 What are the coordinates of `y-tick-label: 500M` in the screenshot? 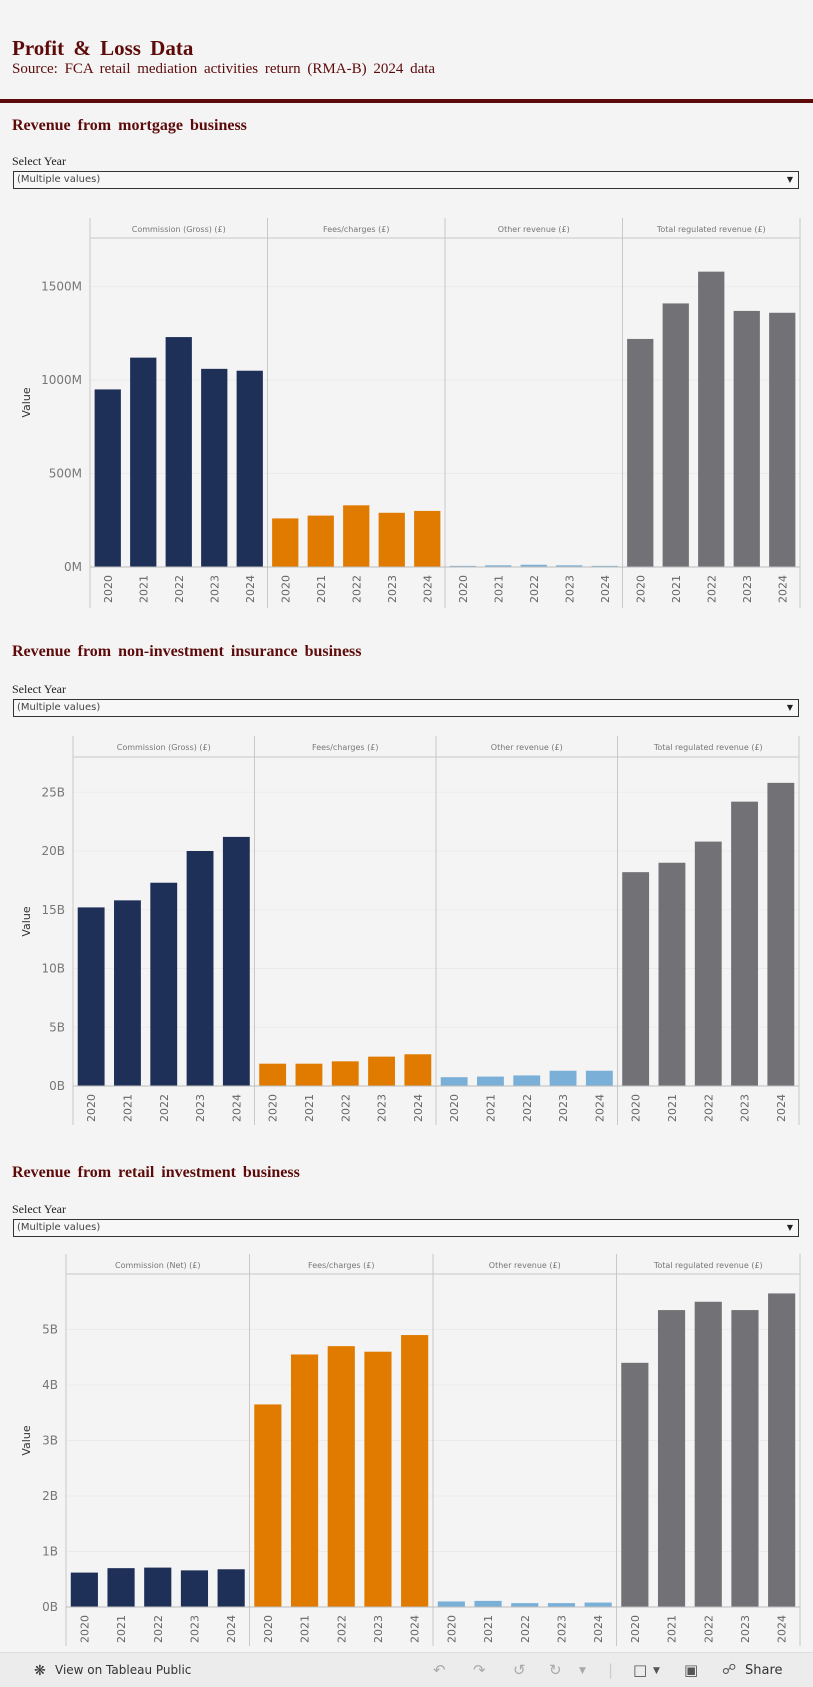 It's located at (65, 474).